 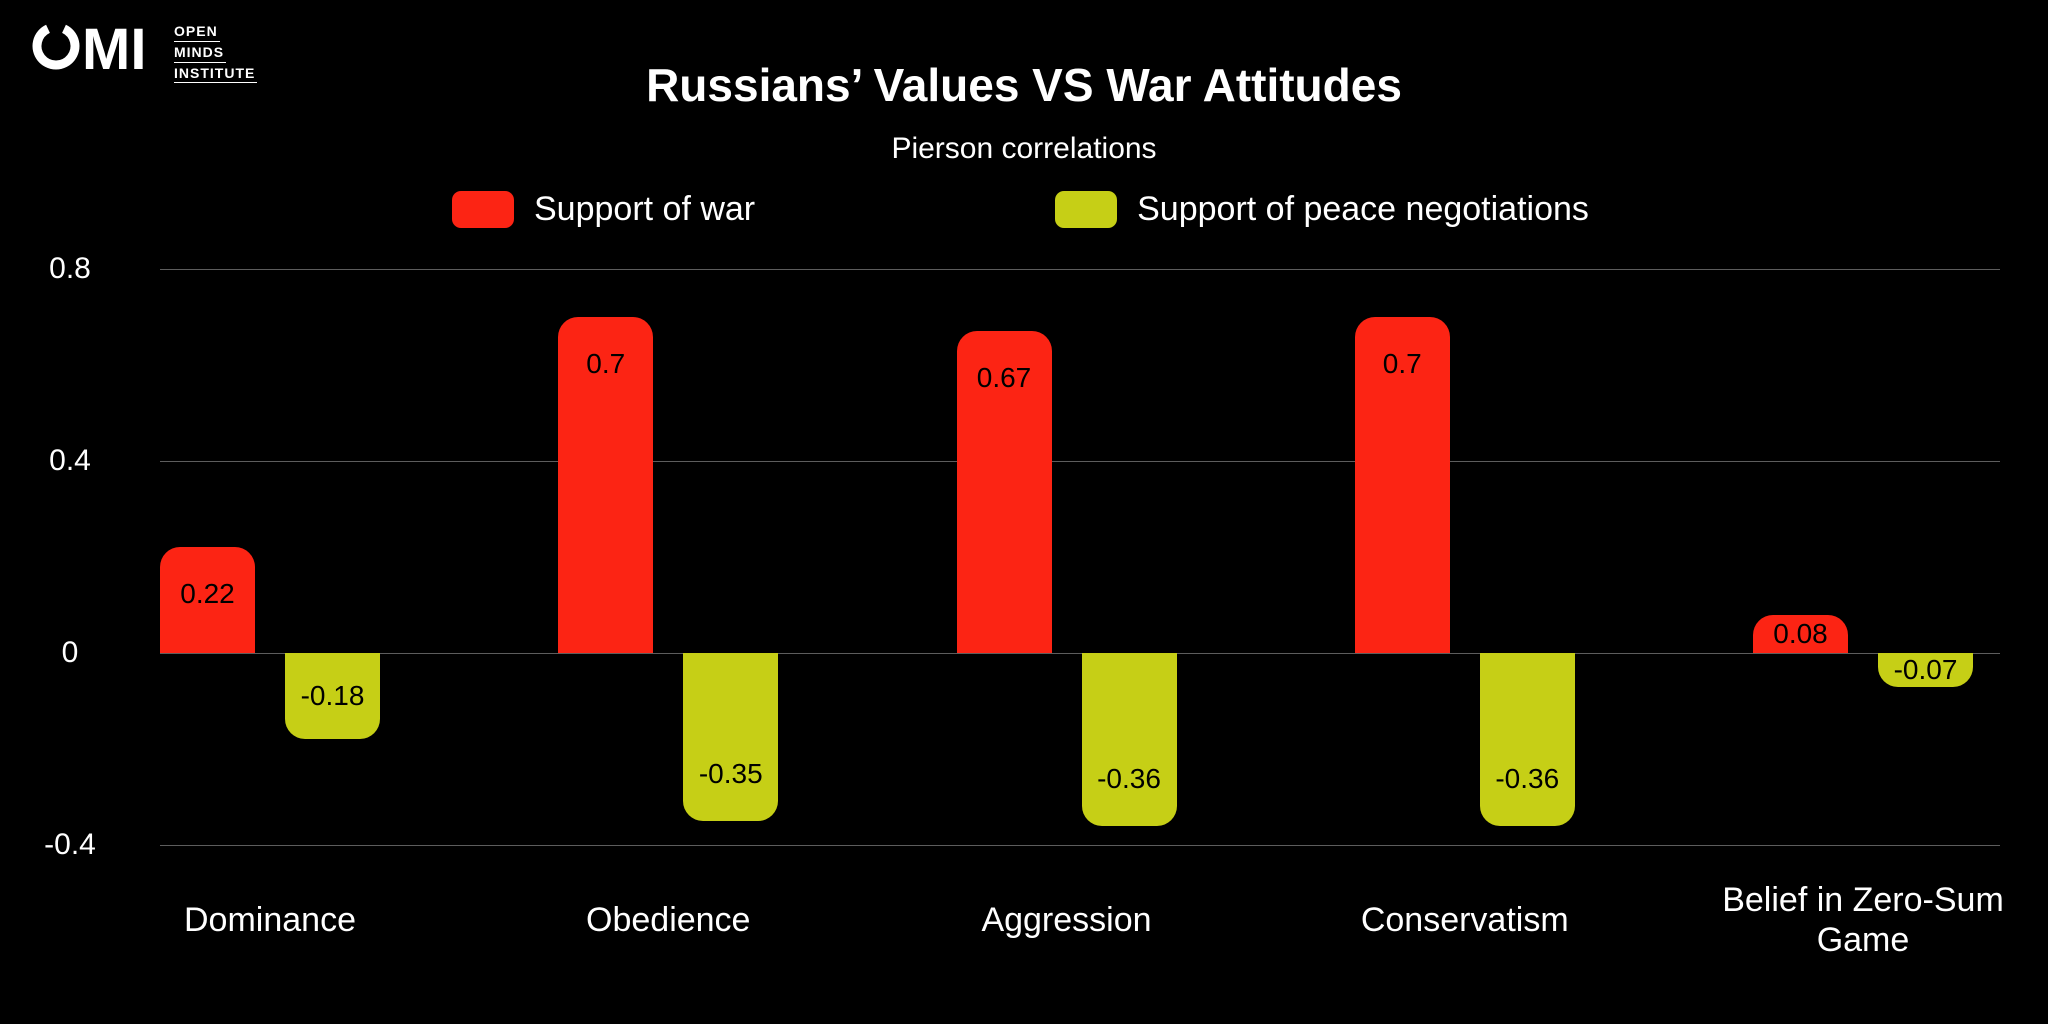 I want to click on category-label: Conservatism, so click(x=1464, y=919).